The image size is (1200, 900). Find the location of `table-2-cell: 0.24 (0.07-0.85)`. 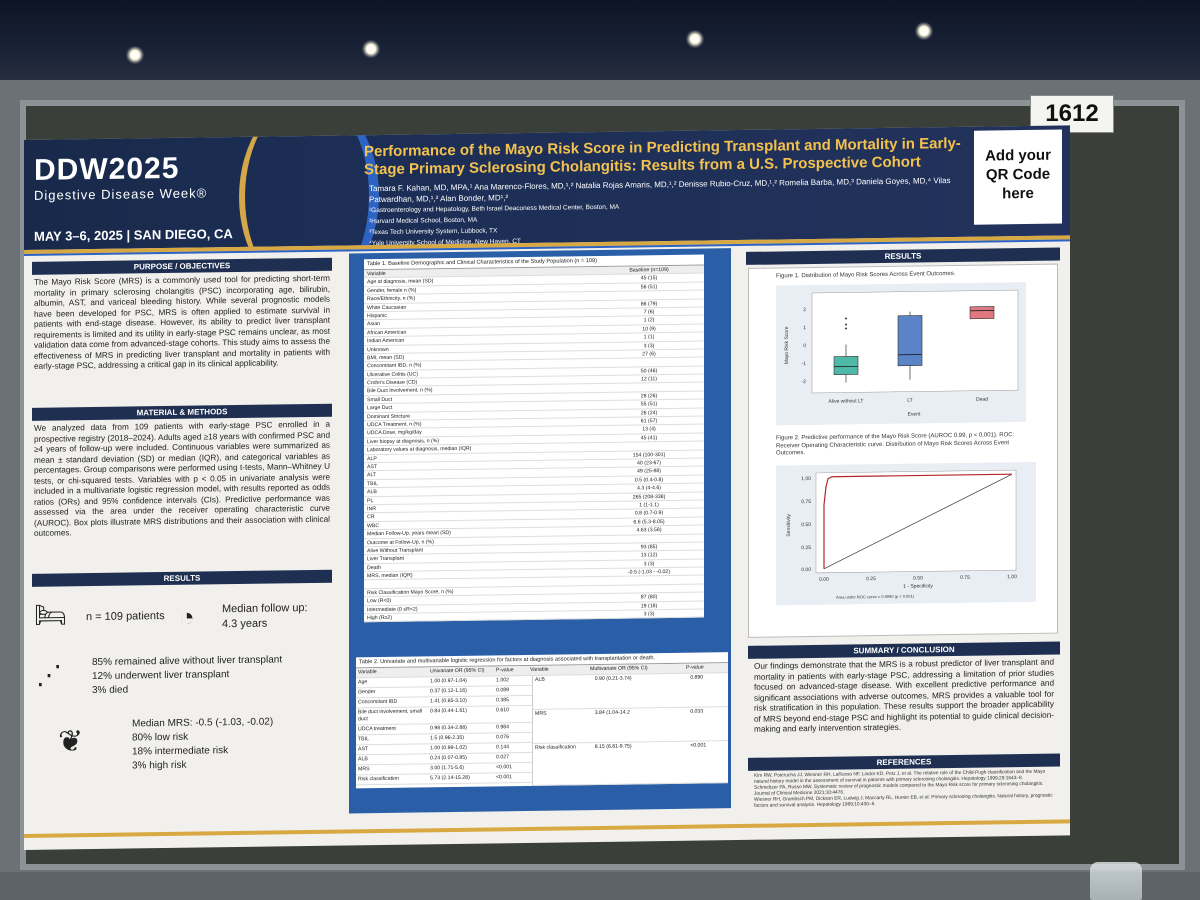

table-2-cell: 0.24 (0.07-0.85) is located at coordinates (448, 758).